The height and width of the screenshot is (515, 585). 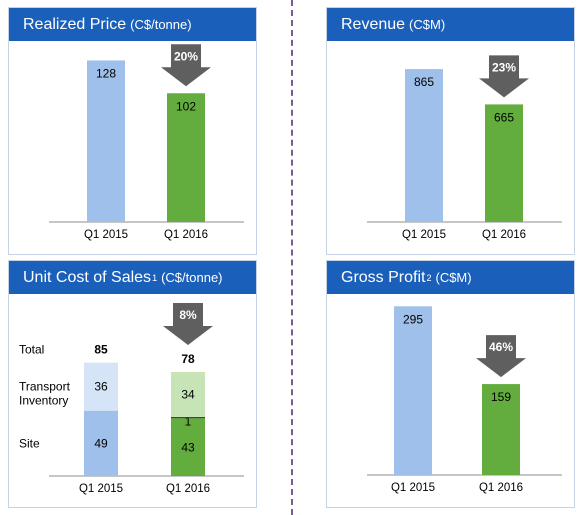 I want to click on realized-price-unit: (C$/tonne), so click(x=161, y=24).